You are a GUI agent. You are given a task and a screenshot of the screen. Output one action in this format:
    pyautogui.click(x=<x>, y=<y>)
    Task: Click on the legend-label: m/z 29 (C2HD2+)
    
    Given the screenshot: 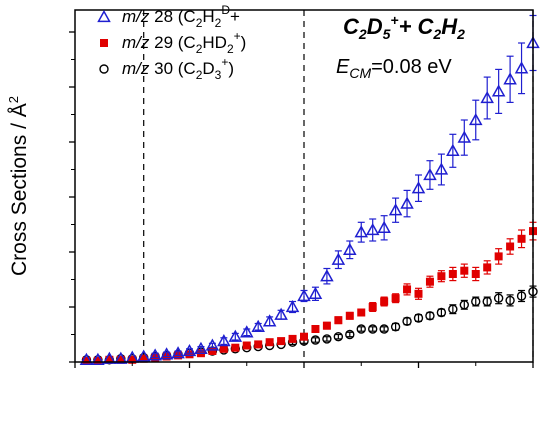 What is the action you would take?
    pyautogui.click(x=184, y=42)
    